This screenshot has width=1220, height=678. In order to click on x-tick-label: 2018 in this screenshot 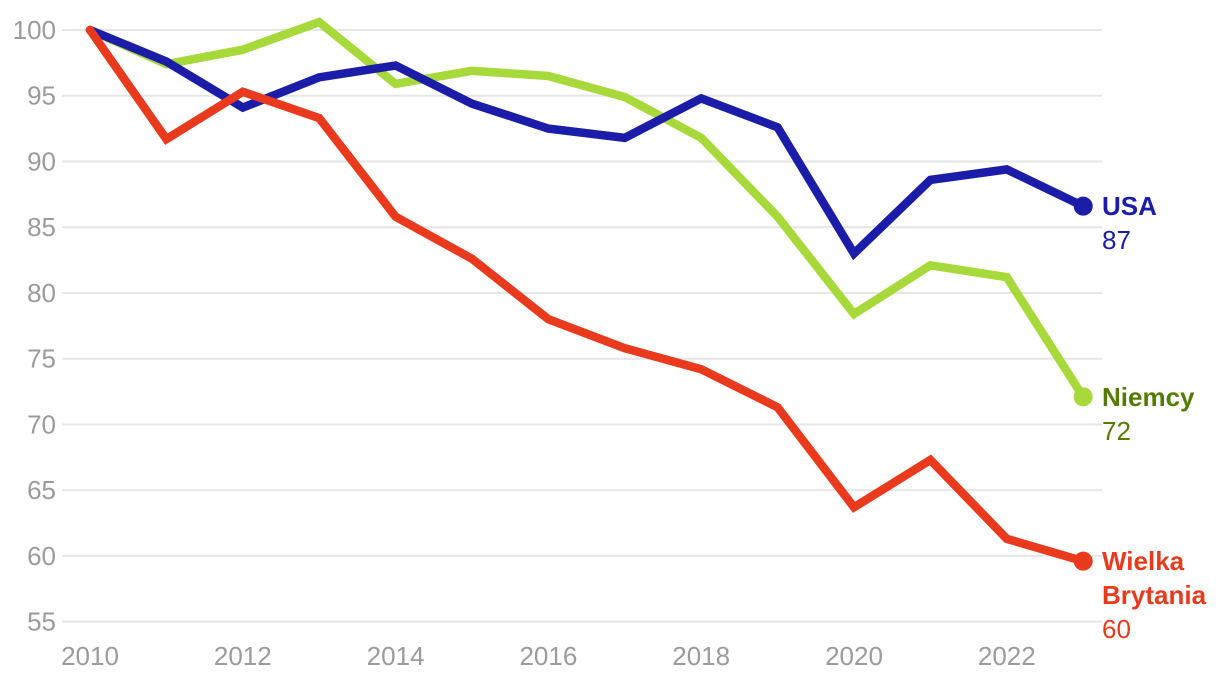, I will do `click(701, 656)`.